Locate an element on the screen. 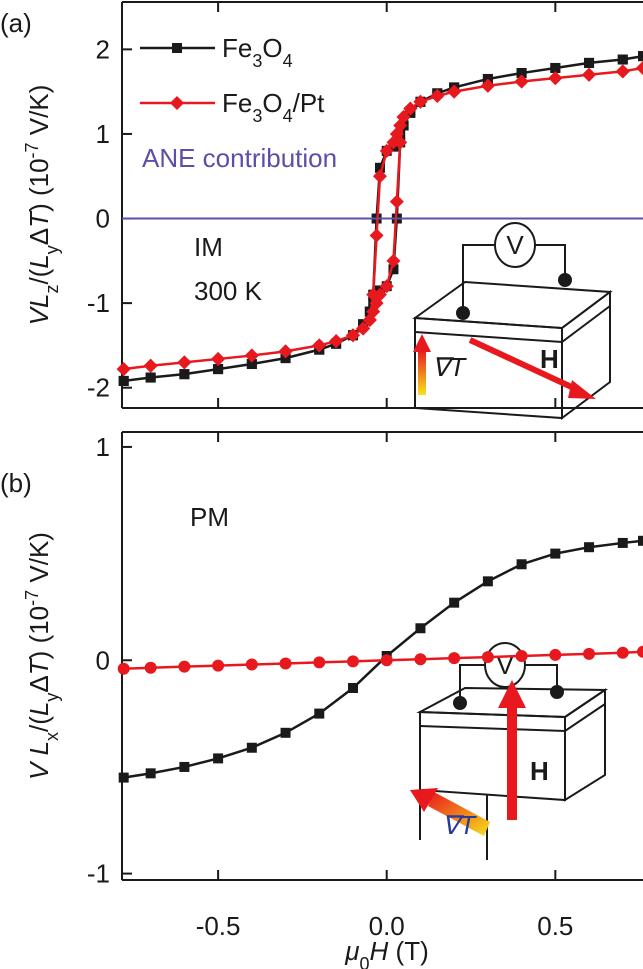  axis-label-part: V is located at coordinates (39, 315).